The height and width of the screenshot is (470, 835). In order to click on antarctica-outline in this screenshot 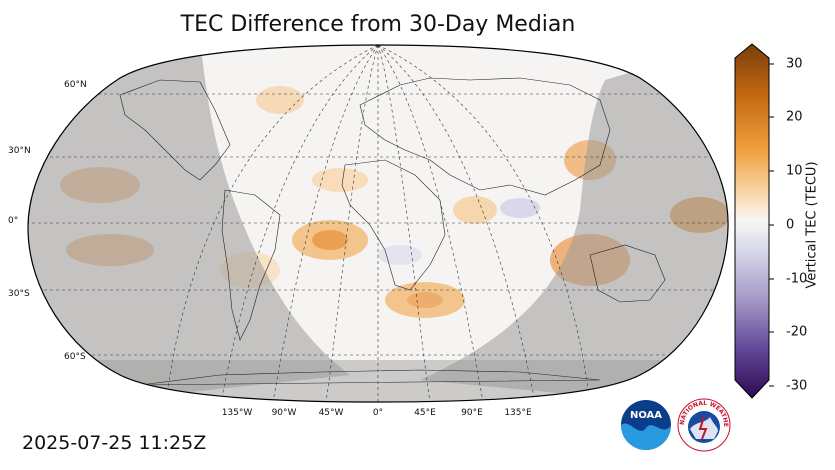, I will do `click(370, 377)`.